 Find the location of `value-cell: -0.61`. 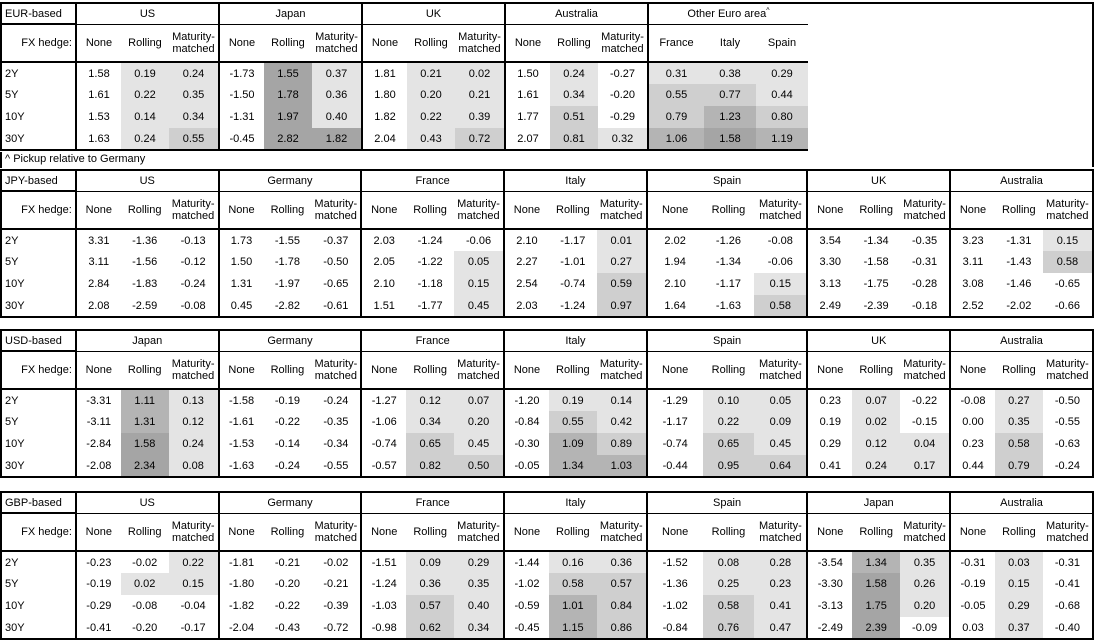

value-cell: -0.61 is located at coordinates (337, 306).